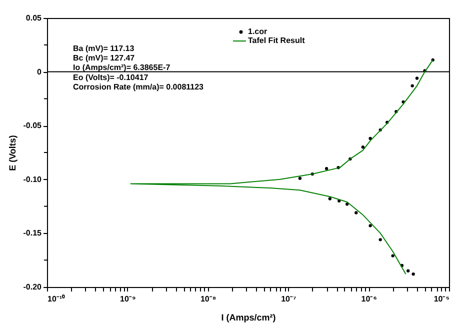  I want to click on x-tick-label: 10⁻⁵, so click(442, 299).